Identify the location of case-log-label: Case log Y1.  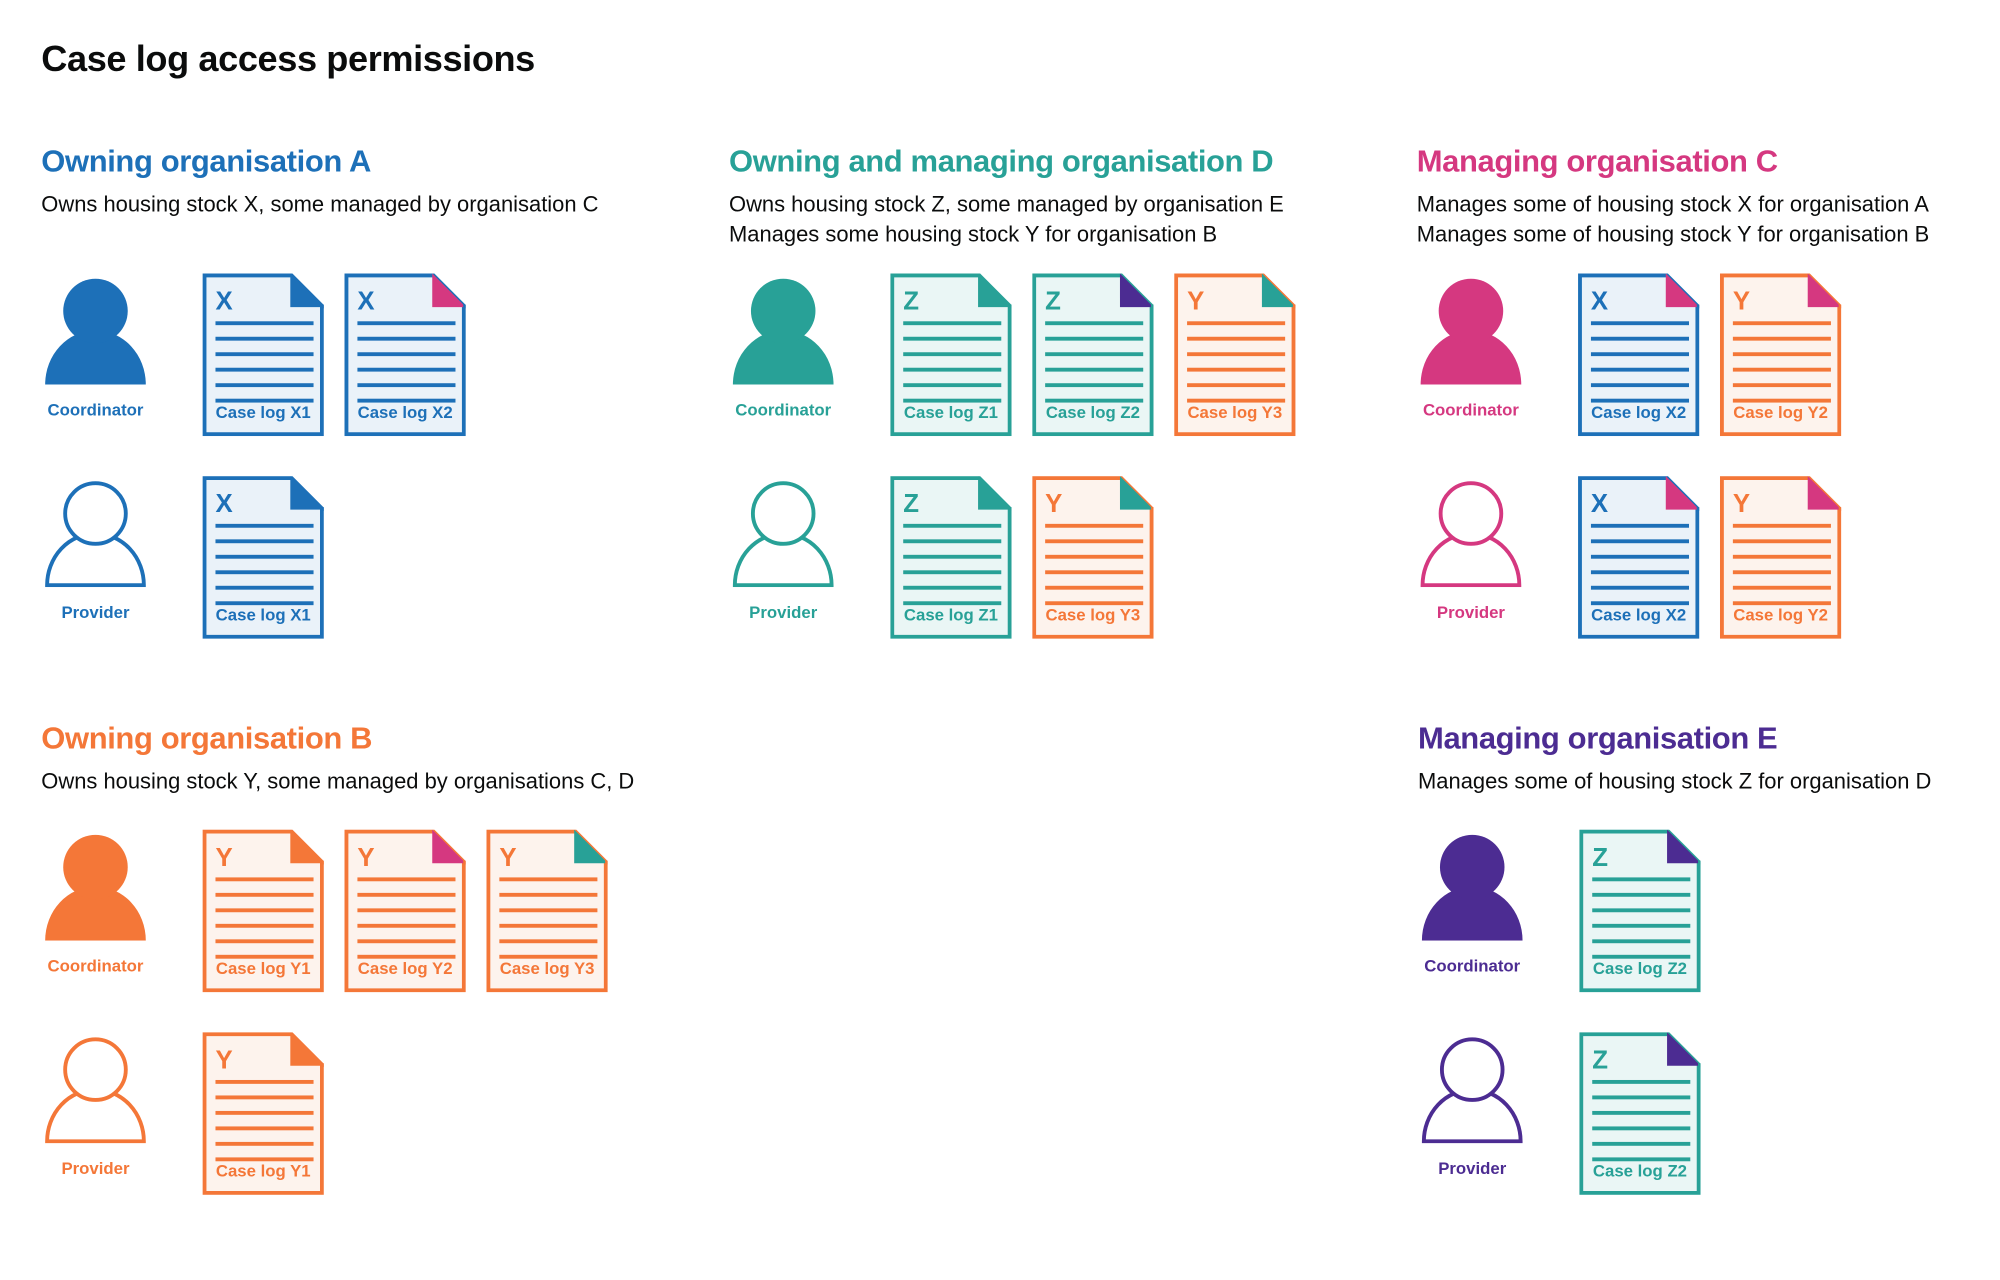
(263, 968).